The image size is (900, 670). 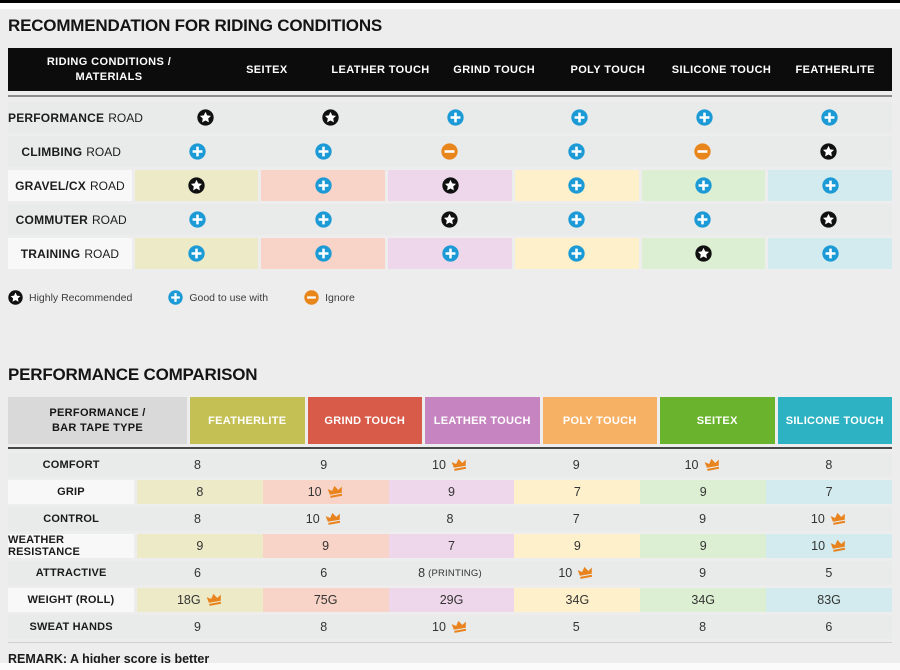 I want to click on performance-row-label: WEATHER RESISTANCE, so click(x=72, y=546).